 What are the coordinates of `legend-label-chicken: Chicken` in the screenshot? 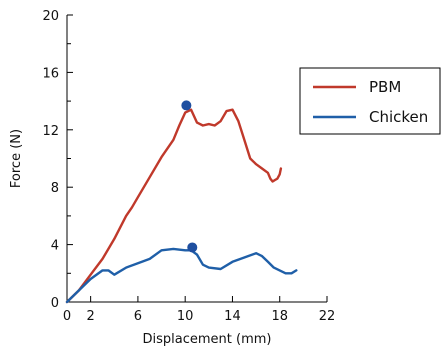 It's located at (398, 117).